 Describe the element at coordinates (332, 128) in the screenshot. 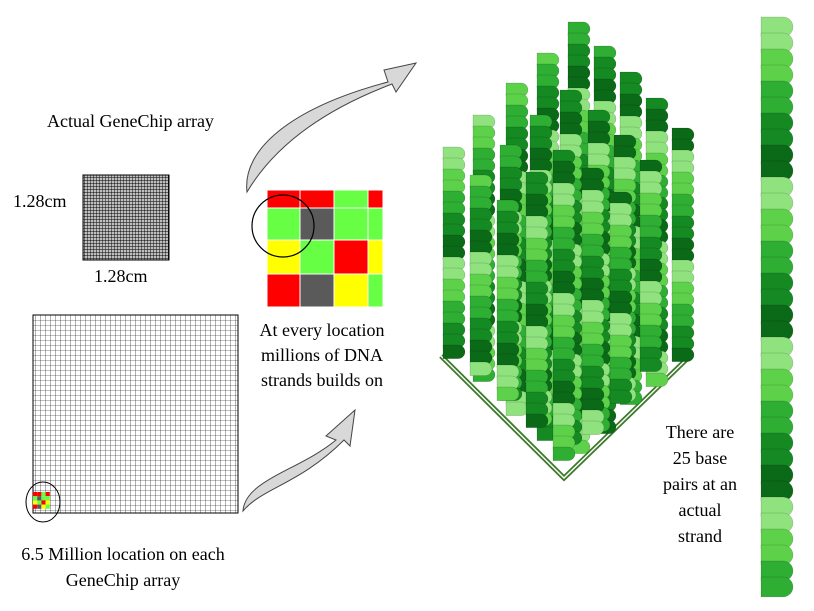

I see `curved-arrow-upper` at that location.